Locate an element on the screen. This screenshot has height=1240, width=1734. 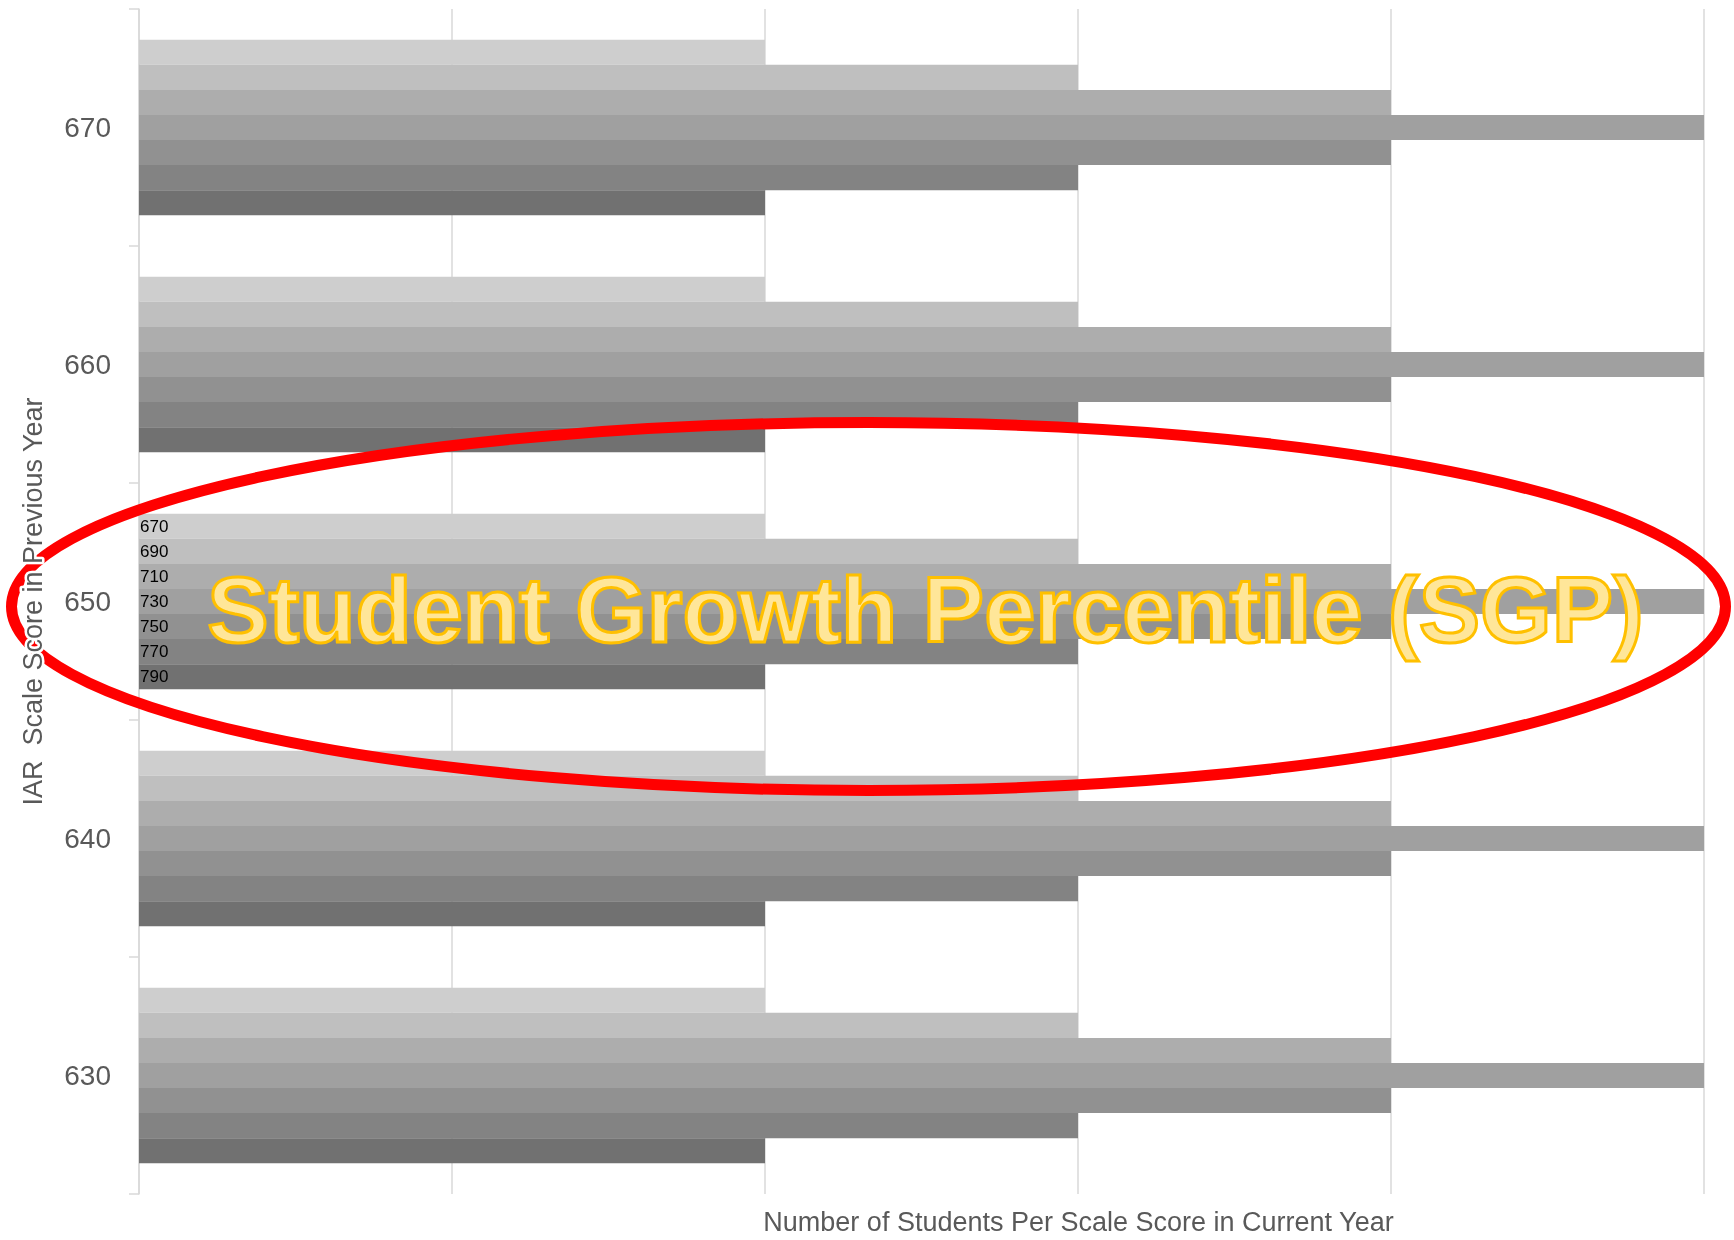
y-axis-title: IAR Scale Score in Previous Year is located at coordinates (33, 601).